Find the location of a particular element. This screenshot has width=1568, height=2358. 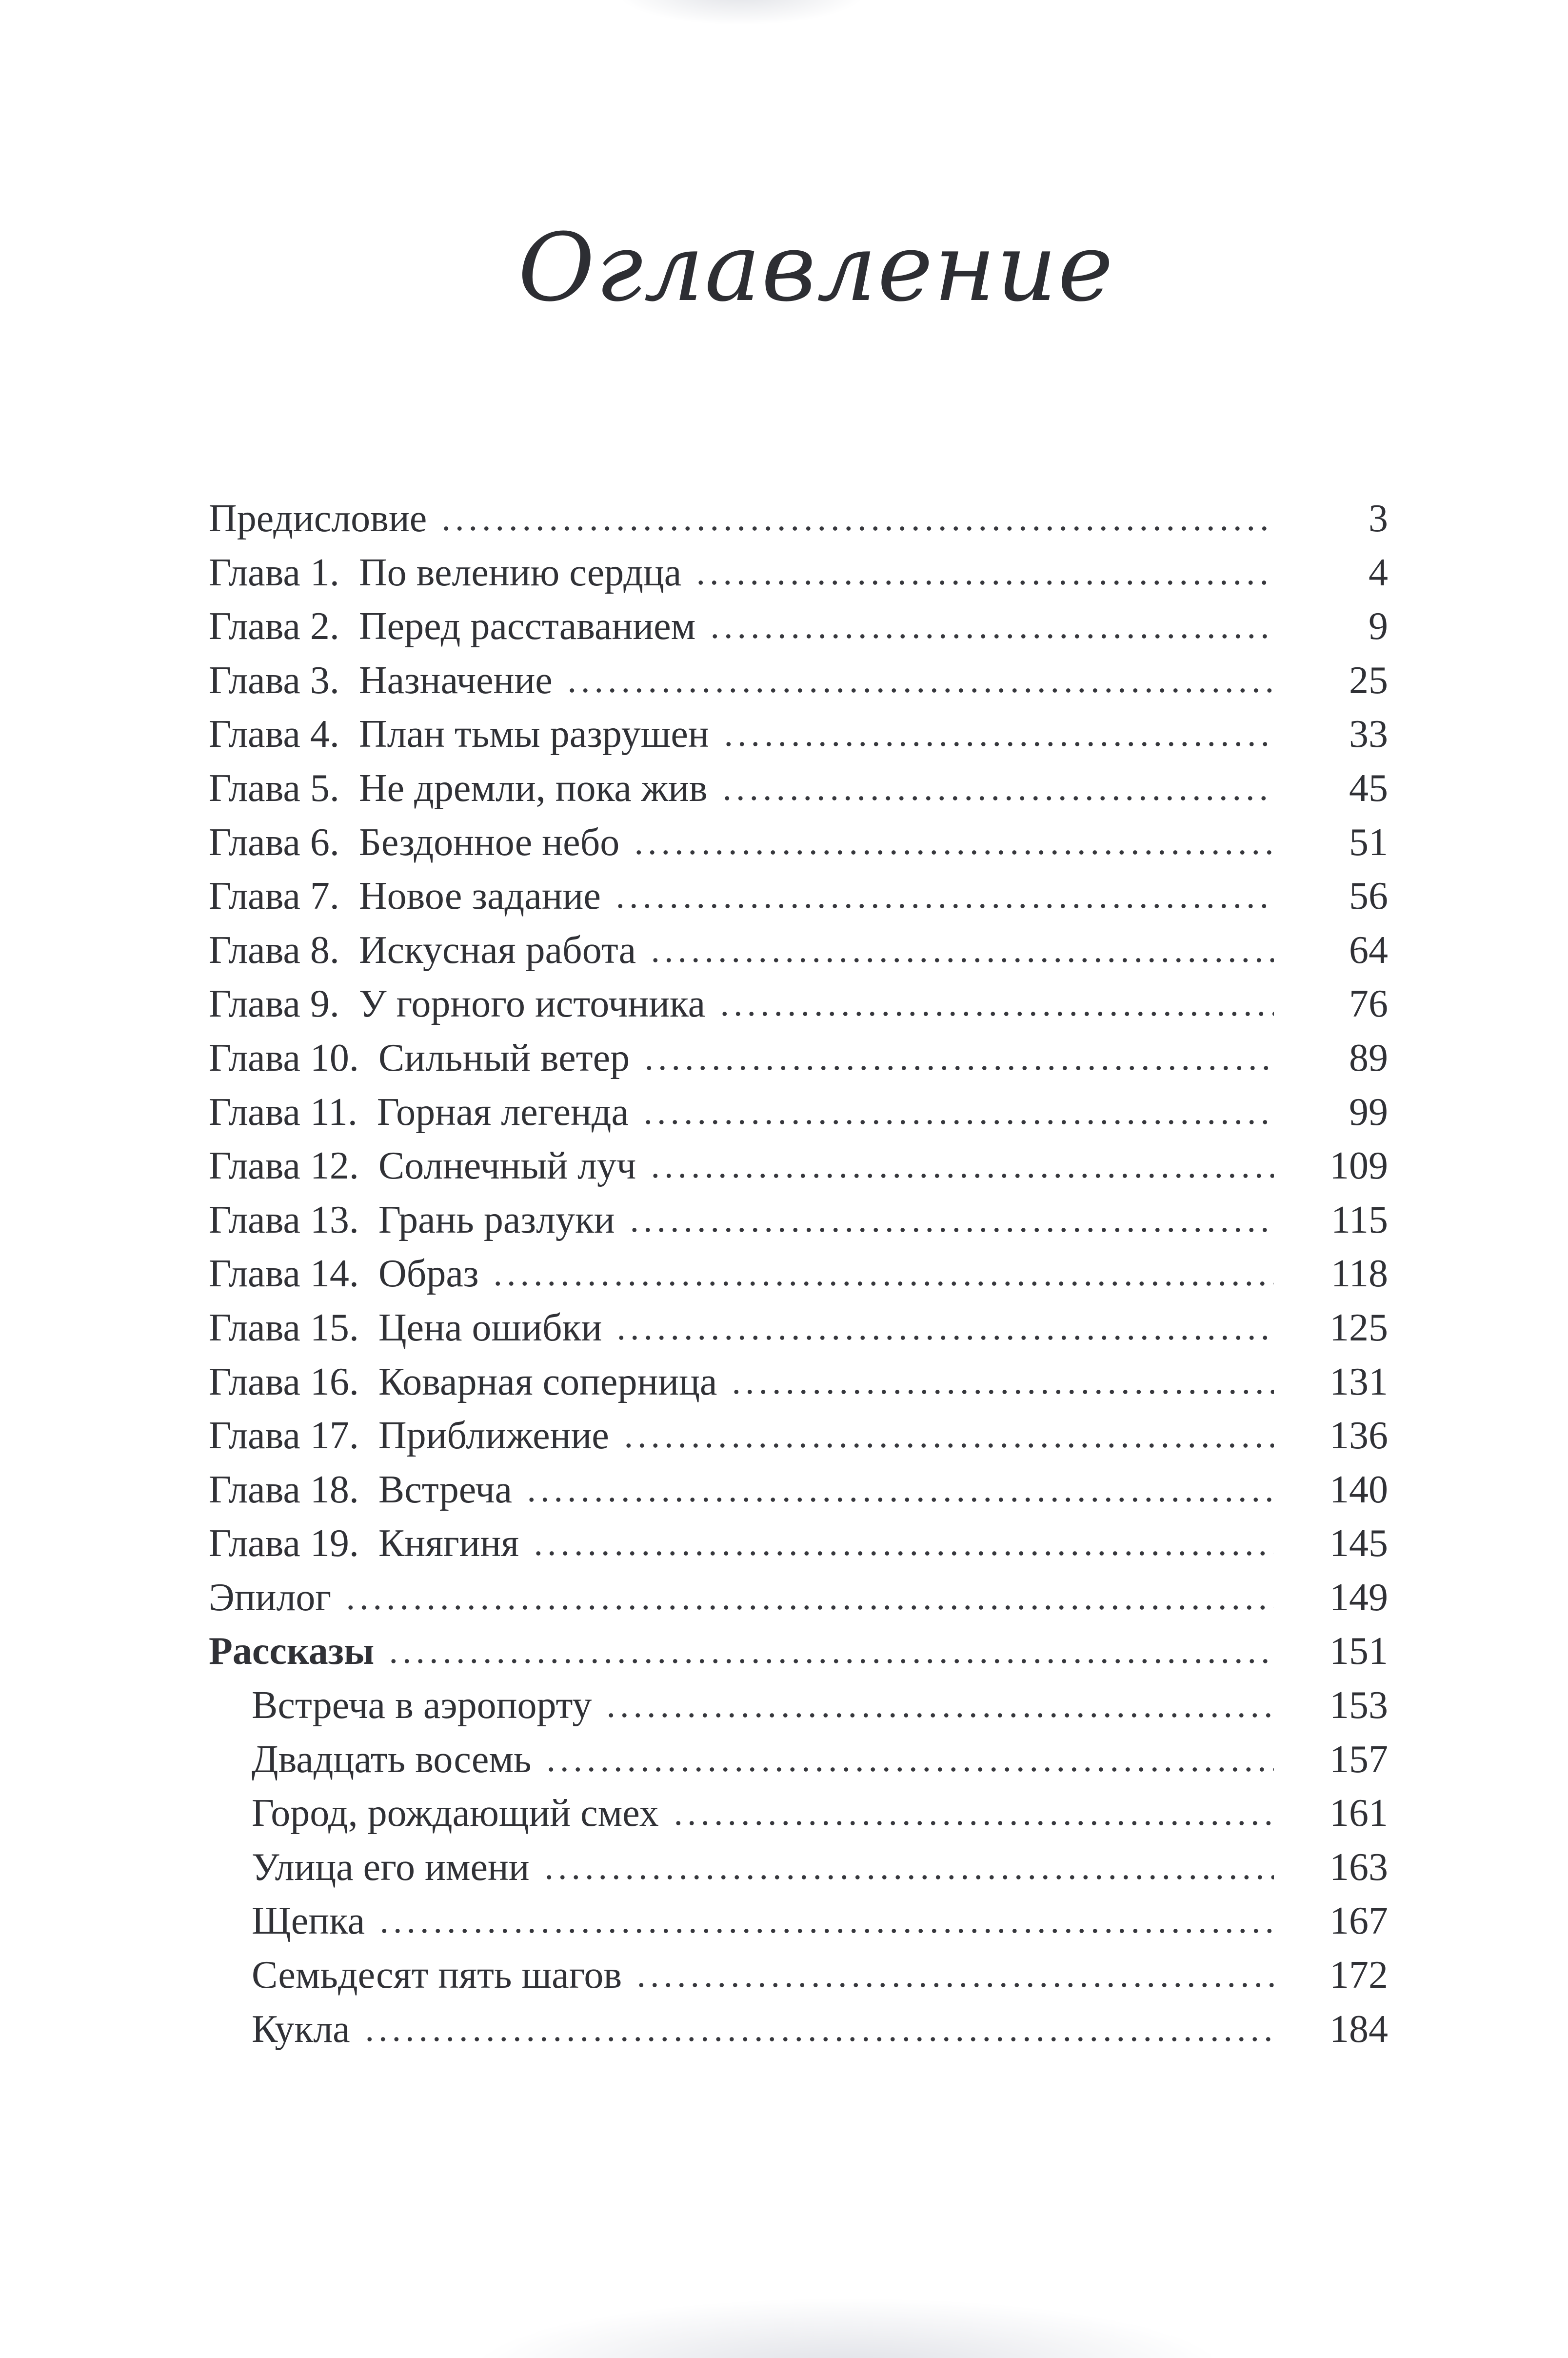

toc-entry-page: 64 is located at coordinates (1368, 950).